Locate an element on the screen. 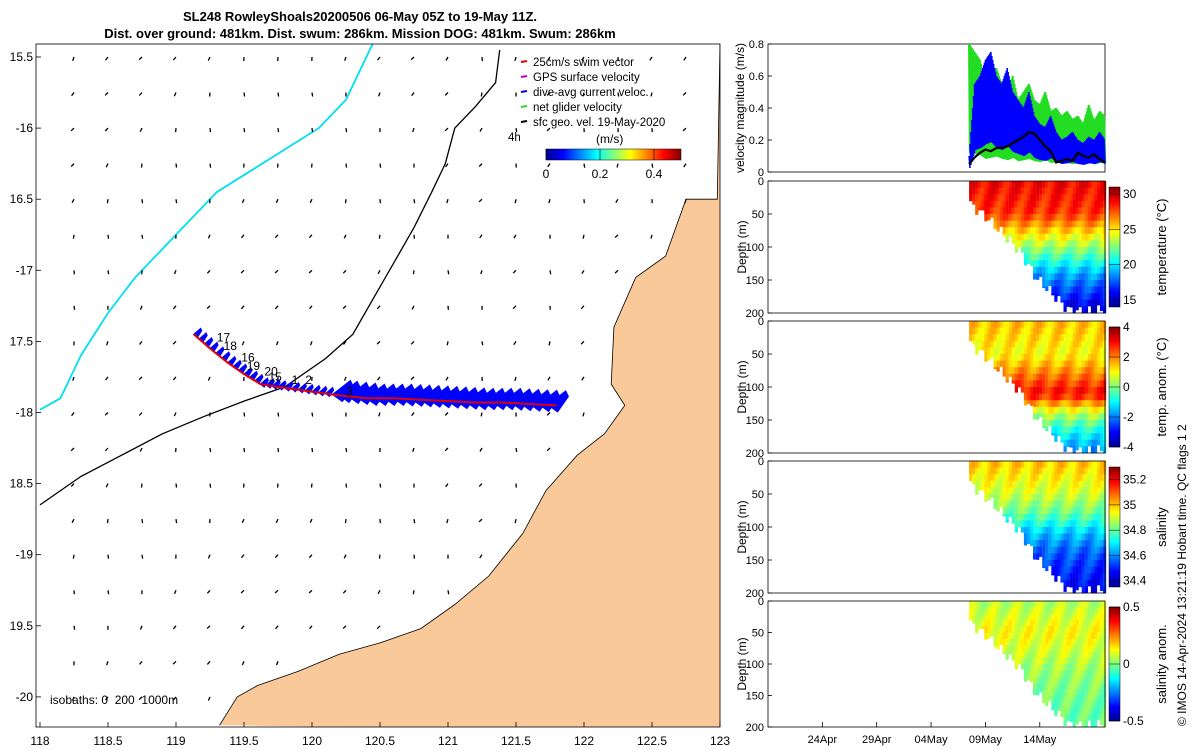  section-colorbar-label: salinity anom. is located at coordinates (1161, 663).